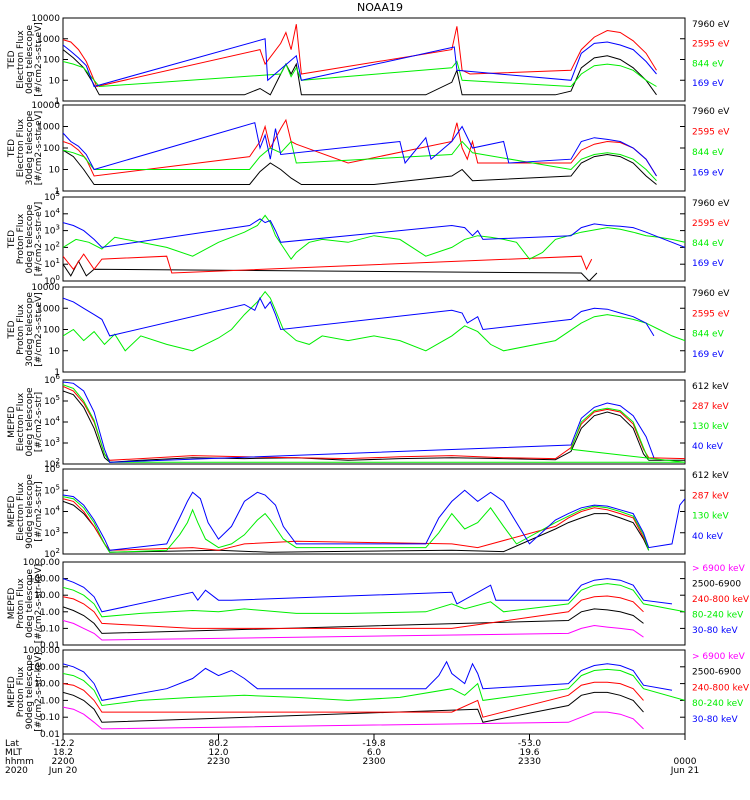 This screenshot has height=800, width=750. What do you see at coordinates (374, 744) in the screenshot?
I see `x-tick-label: -19.8` at bounding box center [374, 744].